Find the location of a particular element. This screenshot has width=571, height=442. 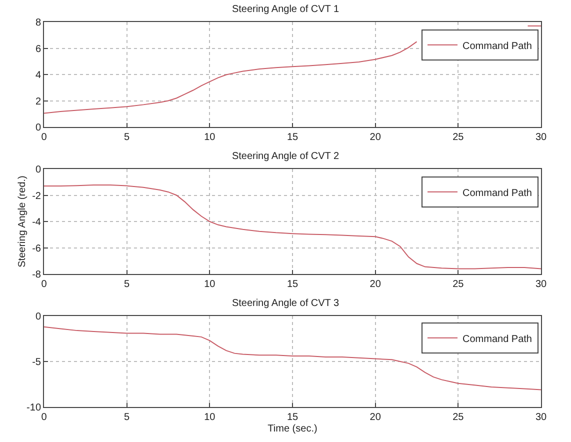

y-tick-label: 6 is located at coordinates (38, 49).